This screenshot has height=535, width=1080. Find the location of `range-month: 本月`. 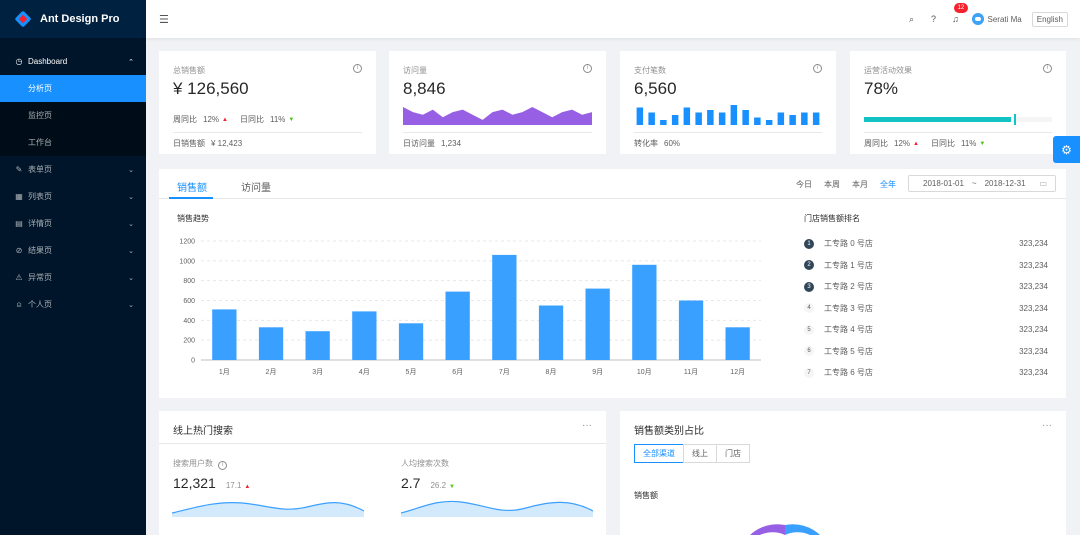

range-month: 本月 is located at coordinates (860, 184).